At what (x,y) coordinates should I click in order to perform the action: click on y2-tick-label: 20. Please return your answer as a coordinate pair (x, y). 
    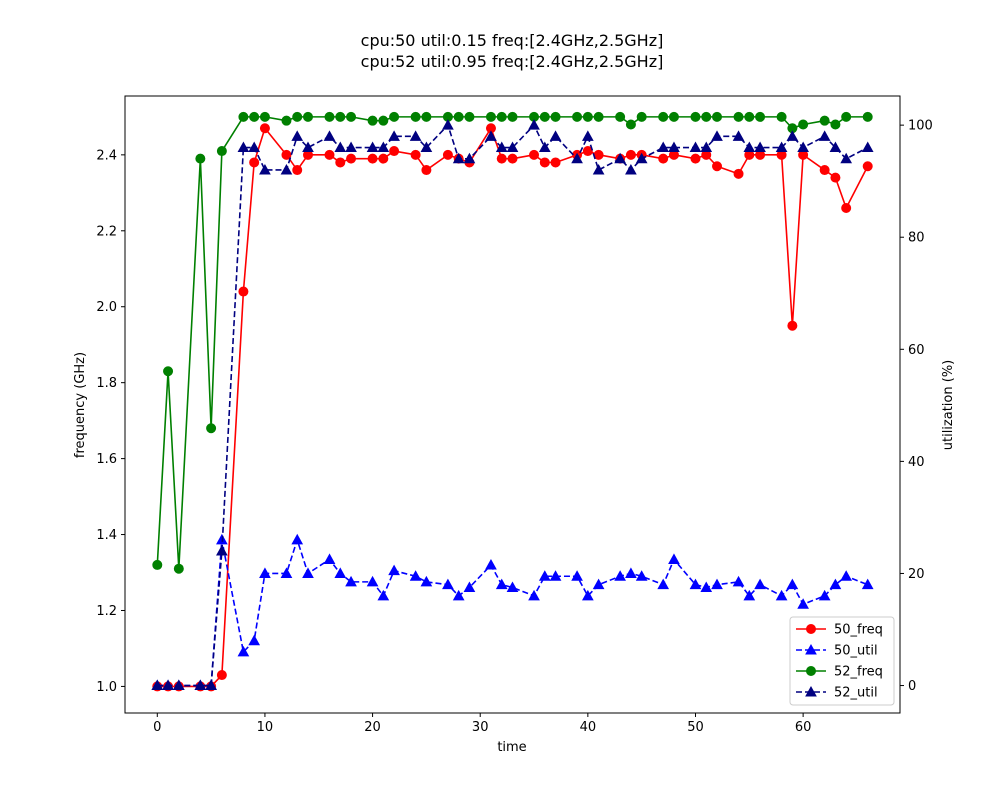
    Looking at the image, I should click on (916, 574).